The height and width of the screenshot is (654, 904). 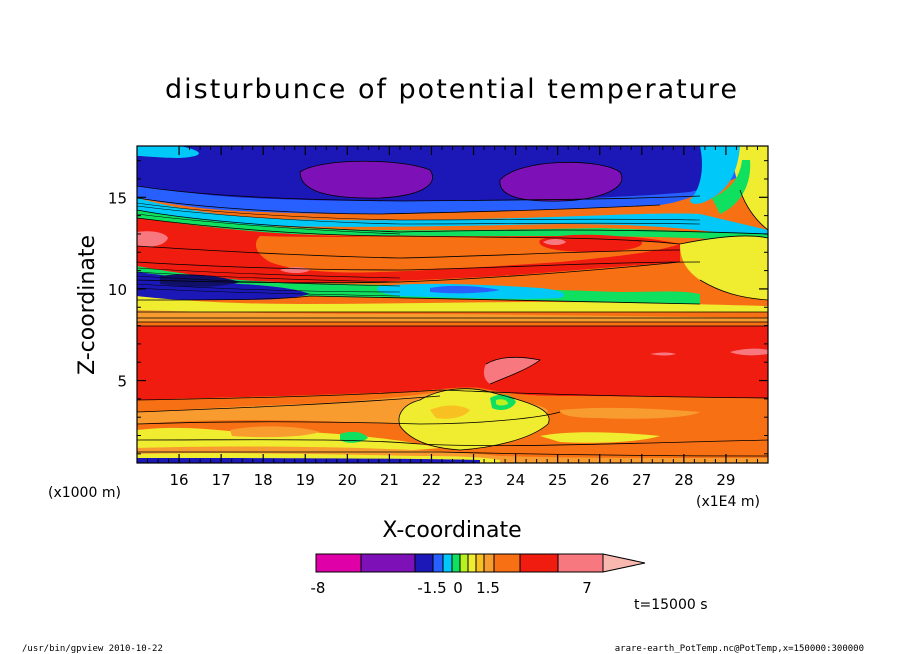 What do you see at coordinates (599, 480) in the screenshot?
I see `x-tick-label: 26` at bounding box center [599, 480].